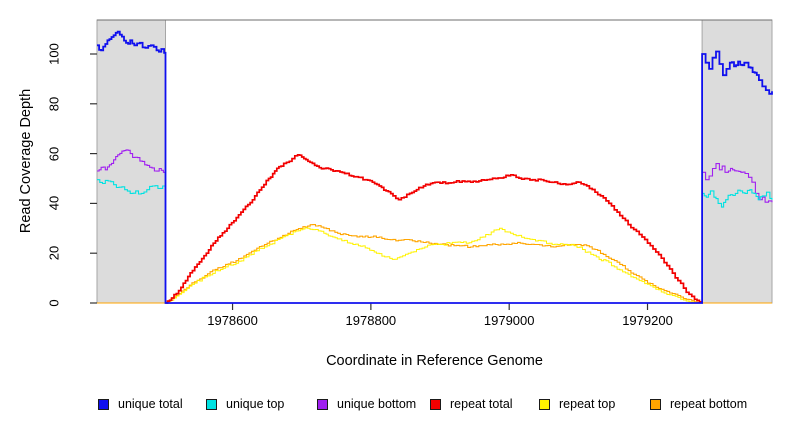 This screenshot has height=432, width=792. I want to click on x-tick-label: 1978800, so click(371, 320).